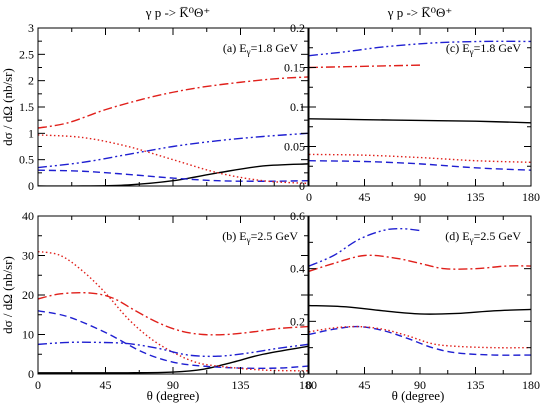 Image resolution: width=545 pixels, height=410 pixels. What do you see at coordinates (31, 133) in the screenshot?
I see `y-tick-label: 1` at bounding box center [31, 133].